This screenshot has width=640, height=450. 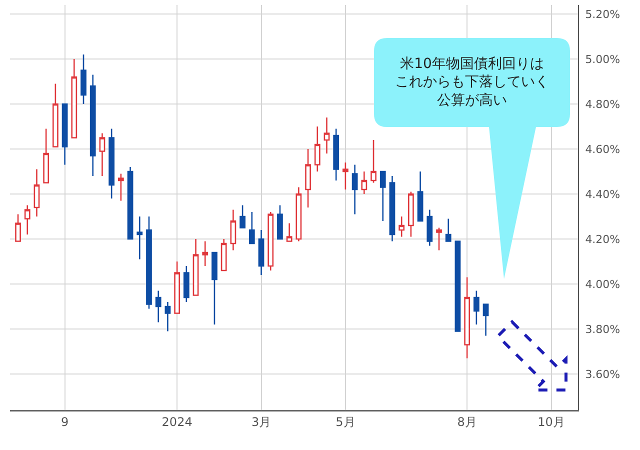 I want to click on x-tick-label: 5月, so click(x=346, y=421).